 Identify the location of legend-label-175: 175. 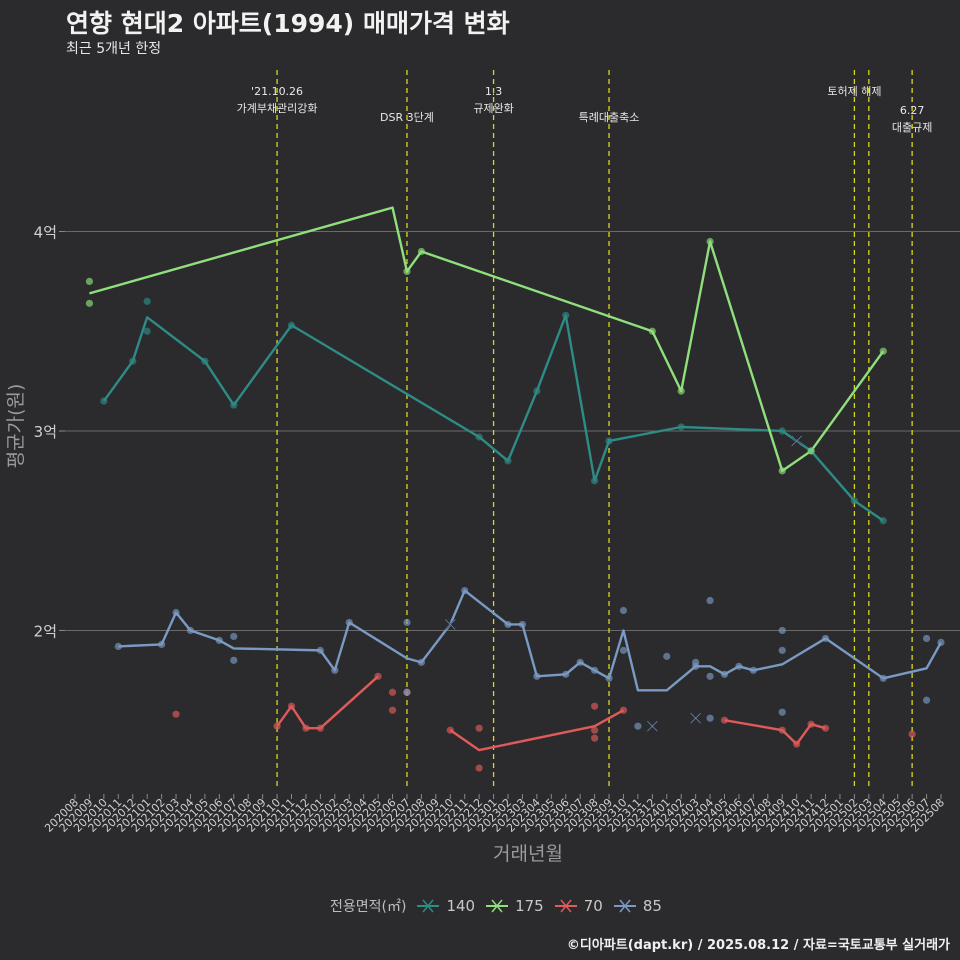
(529, 906).